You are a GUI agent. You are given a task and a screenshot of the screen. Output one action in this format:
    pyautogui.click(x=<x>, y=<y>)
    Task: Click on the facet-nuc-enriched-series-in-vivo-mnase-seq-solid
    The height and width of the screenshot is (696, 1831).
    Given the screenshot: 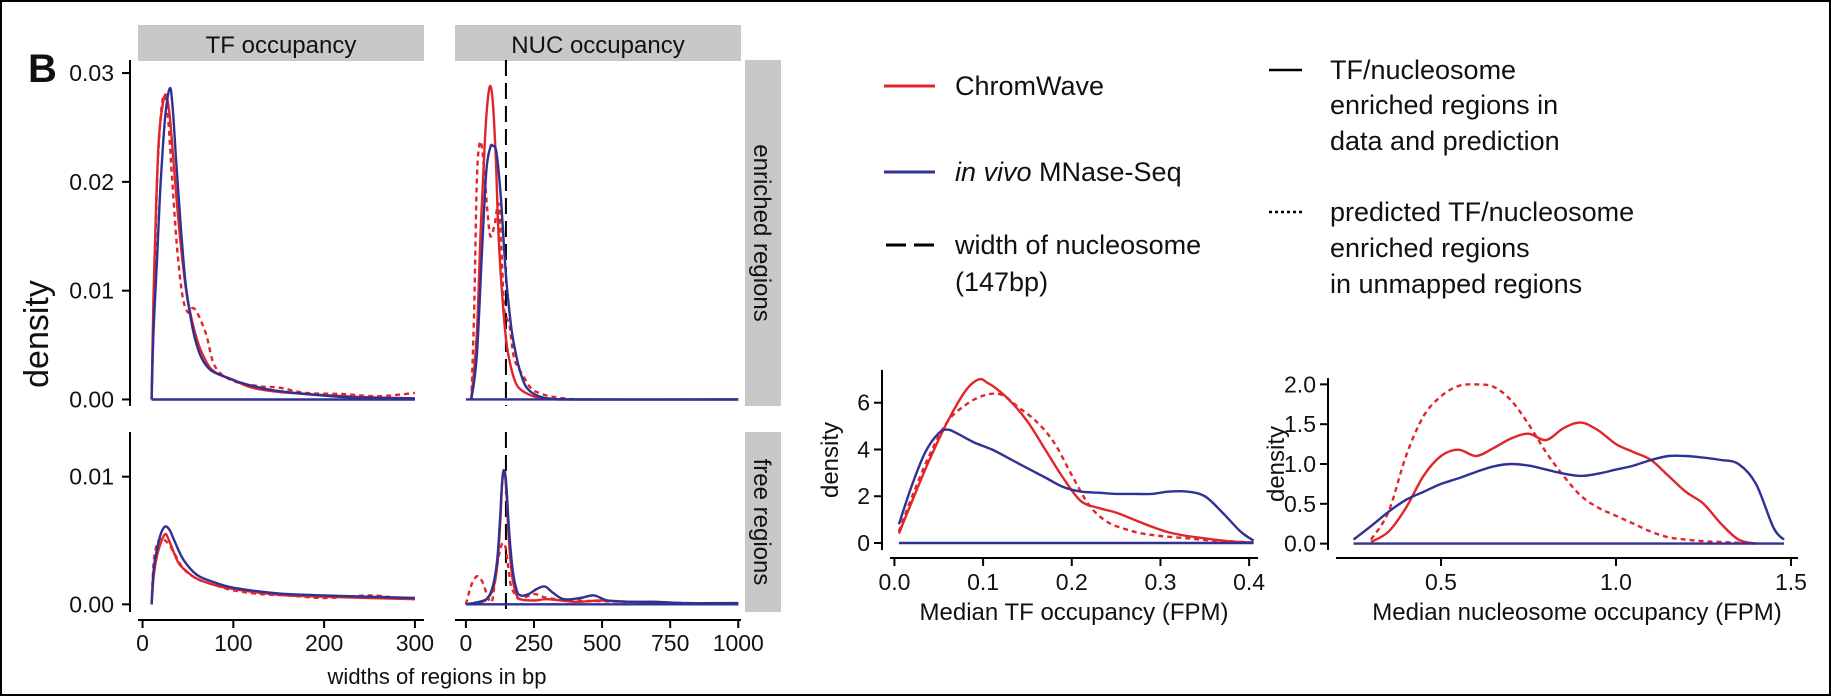 What is the action you would take?
    pyautogui.click(x=604, y=272)
    